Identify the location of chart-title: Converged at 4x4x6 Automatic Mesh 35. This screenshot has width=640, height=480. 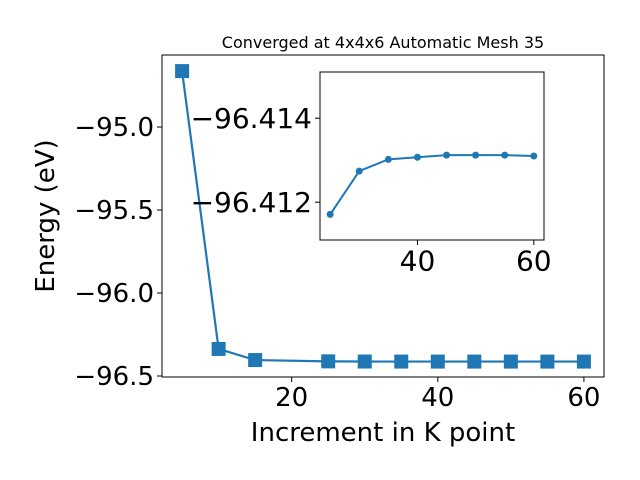
(383, 42).